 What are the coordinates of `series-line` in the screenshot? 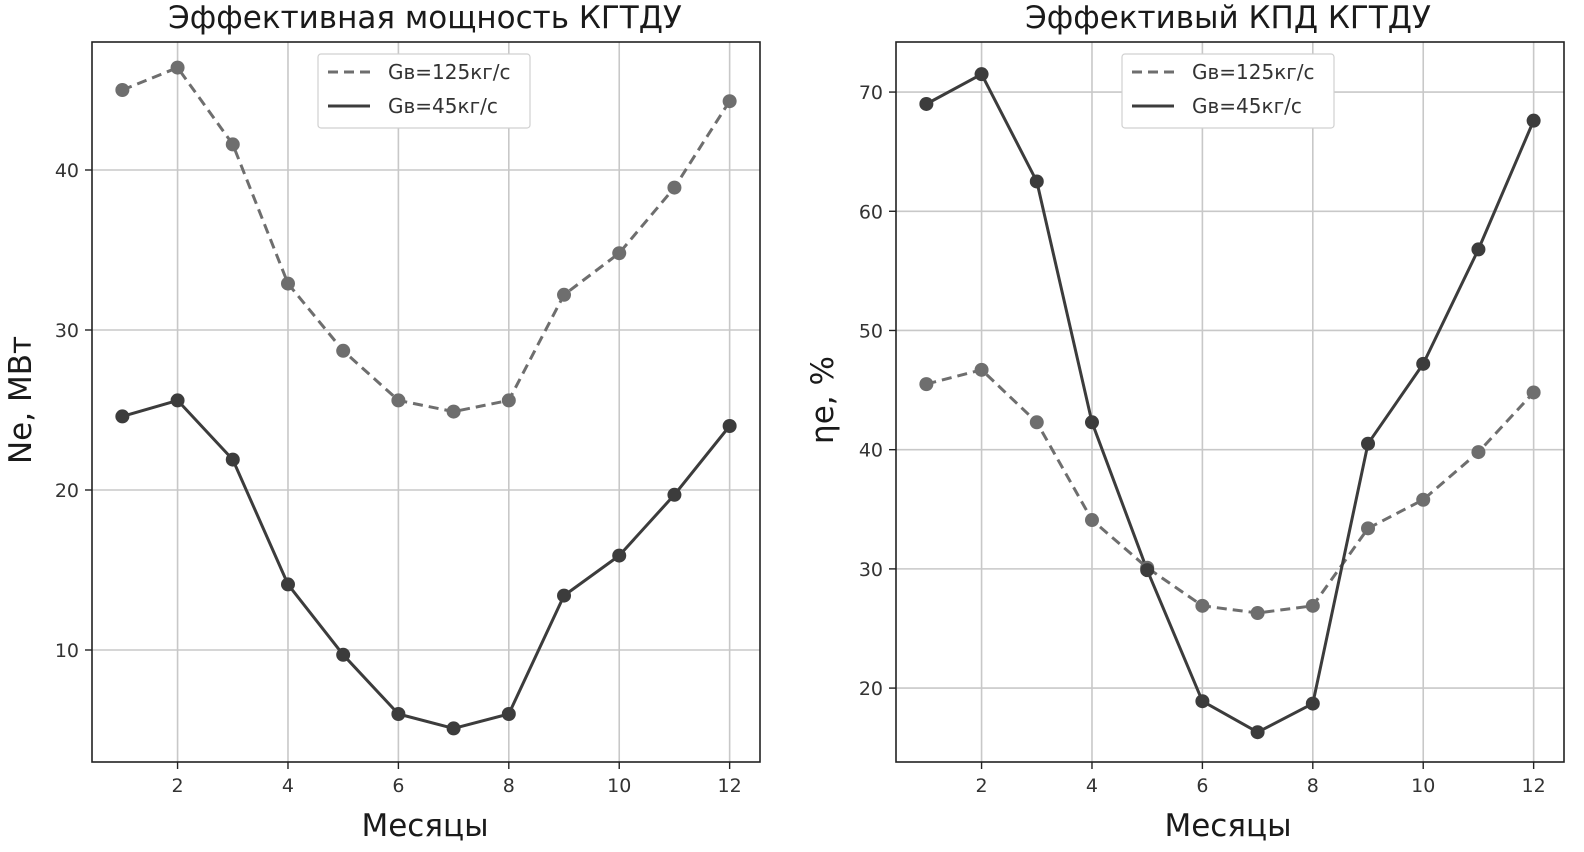 It's located at (1230, 491).